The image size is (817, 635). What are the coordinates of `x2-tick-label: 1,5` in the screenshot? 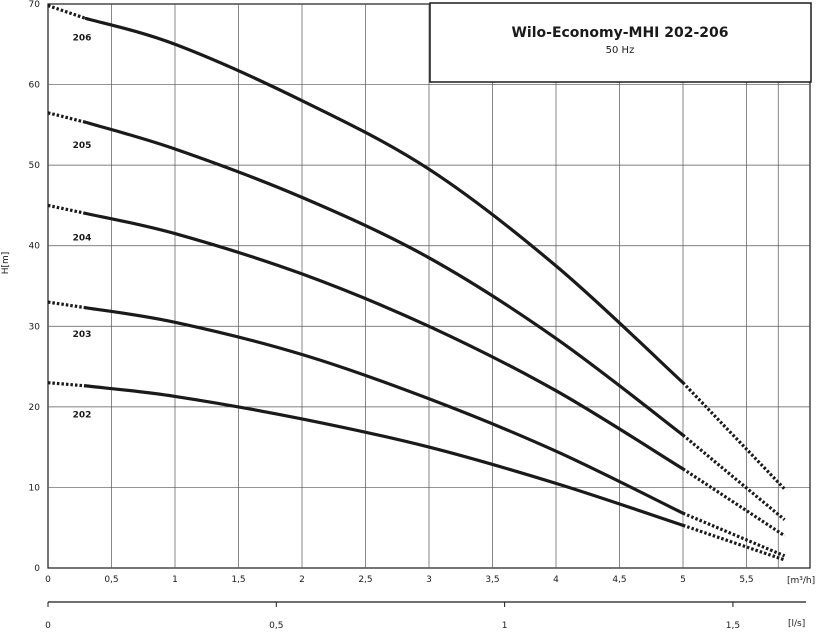 It's located at (733, 626).